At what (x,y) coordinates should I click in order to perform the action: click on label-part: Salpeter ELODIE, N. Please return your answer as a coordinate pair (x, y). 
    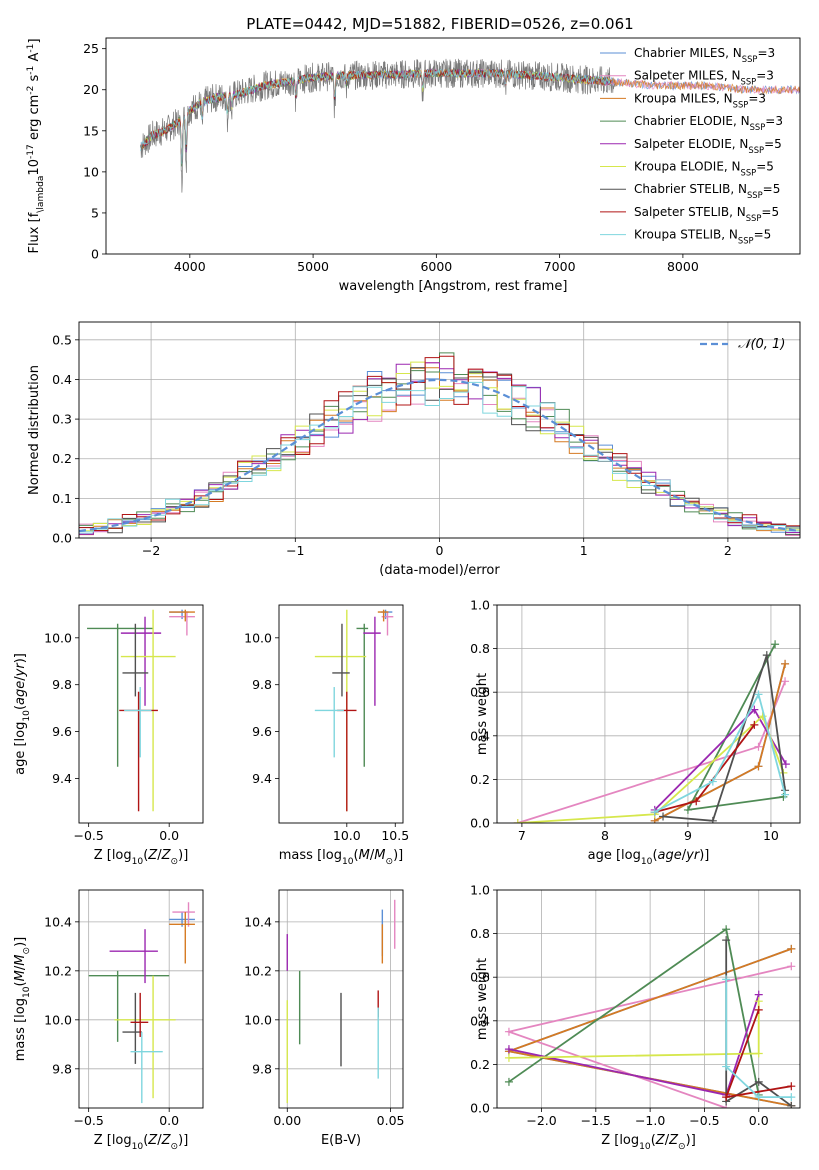
    Looking at the image, I should click on (691, 144).